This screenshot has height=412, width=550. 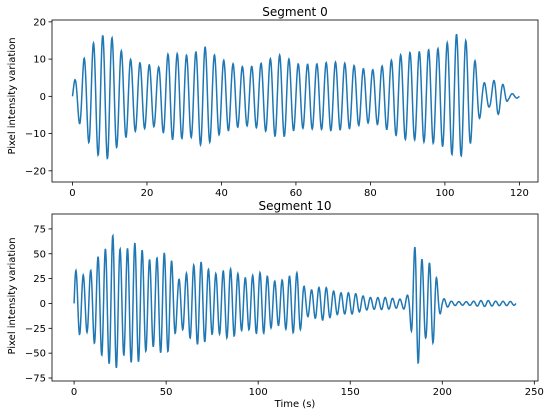 What do you see at coordinates (294, 206) in the screenshot?
I see `chart-title: Segment 10` at bounding box center [294, 206].